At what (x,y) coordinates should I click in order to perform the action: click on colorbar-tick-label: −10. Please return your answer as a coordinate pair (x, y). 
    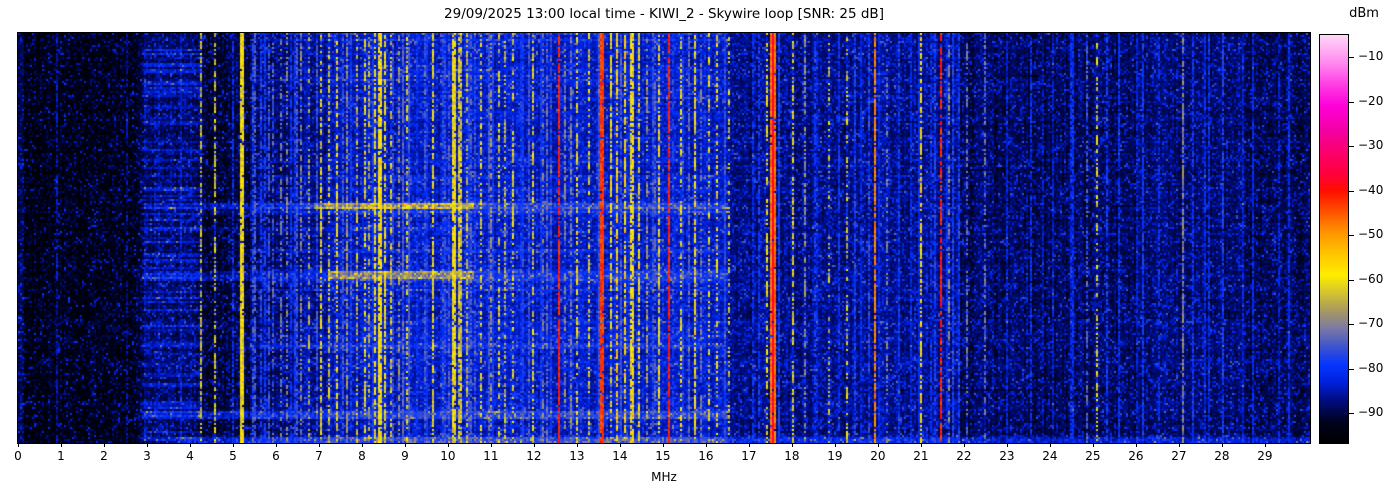
    Looking at the image, I should click on (1371, 56).